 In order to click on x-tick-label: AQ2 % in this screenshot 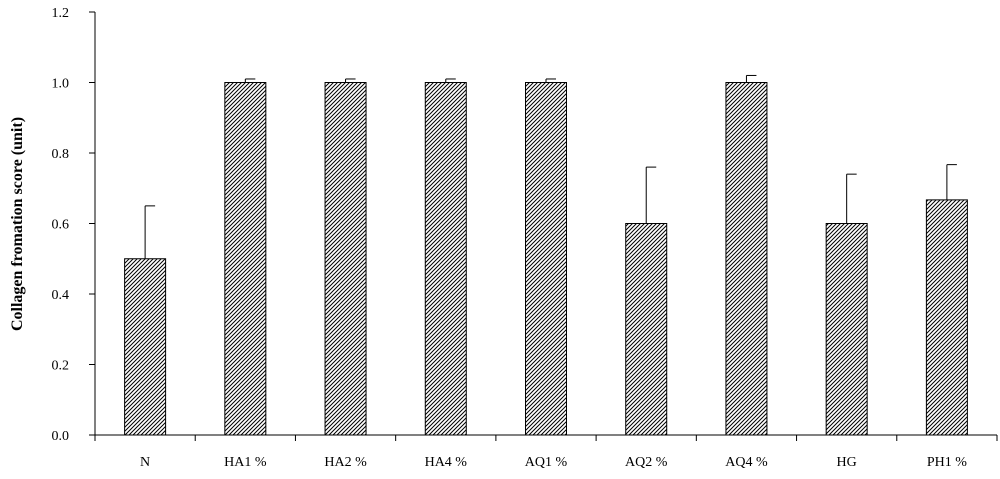, I will do `click(646, 462)`.